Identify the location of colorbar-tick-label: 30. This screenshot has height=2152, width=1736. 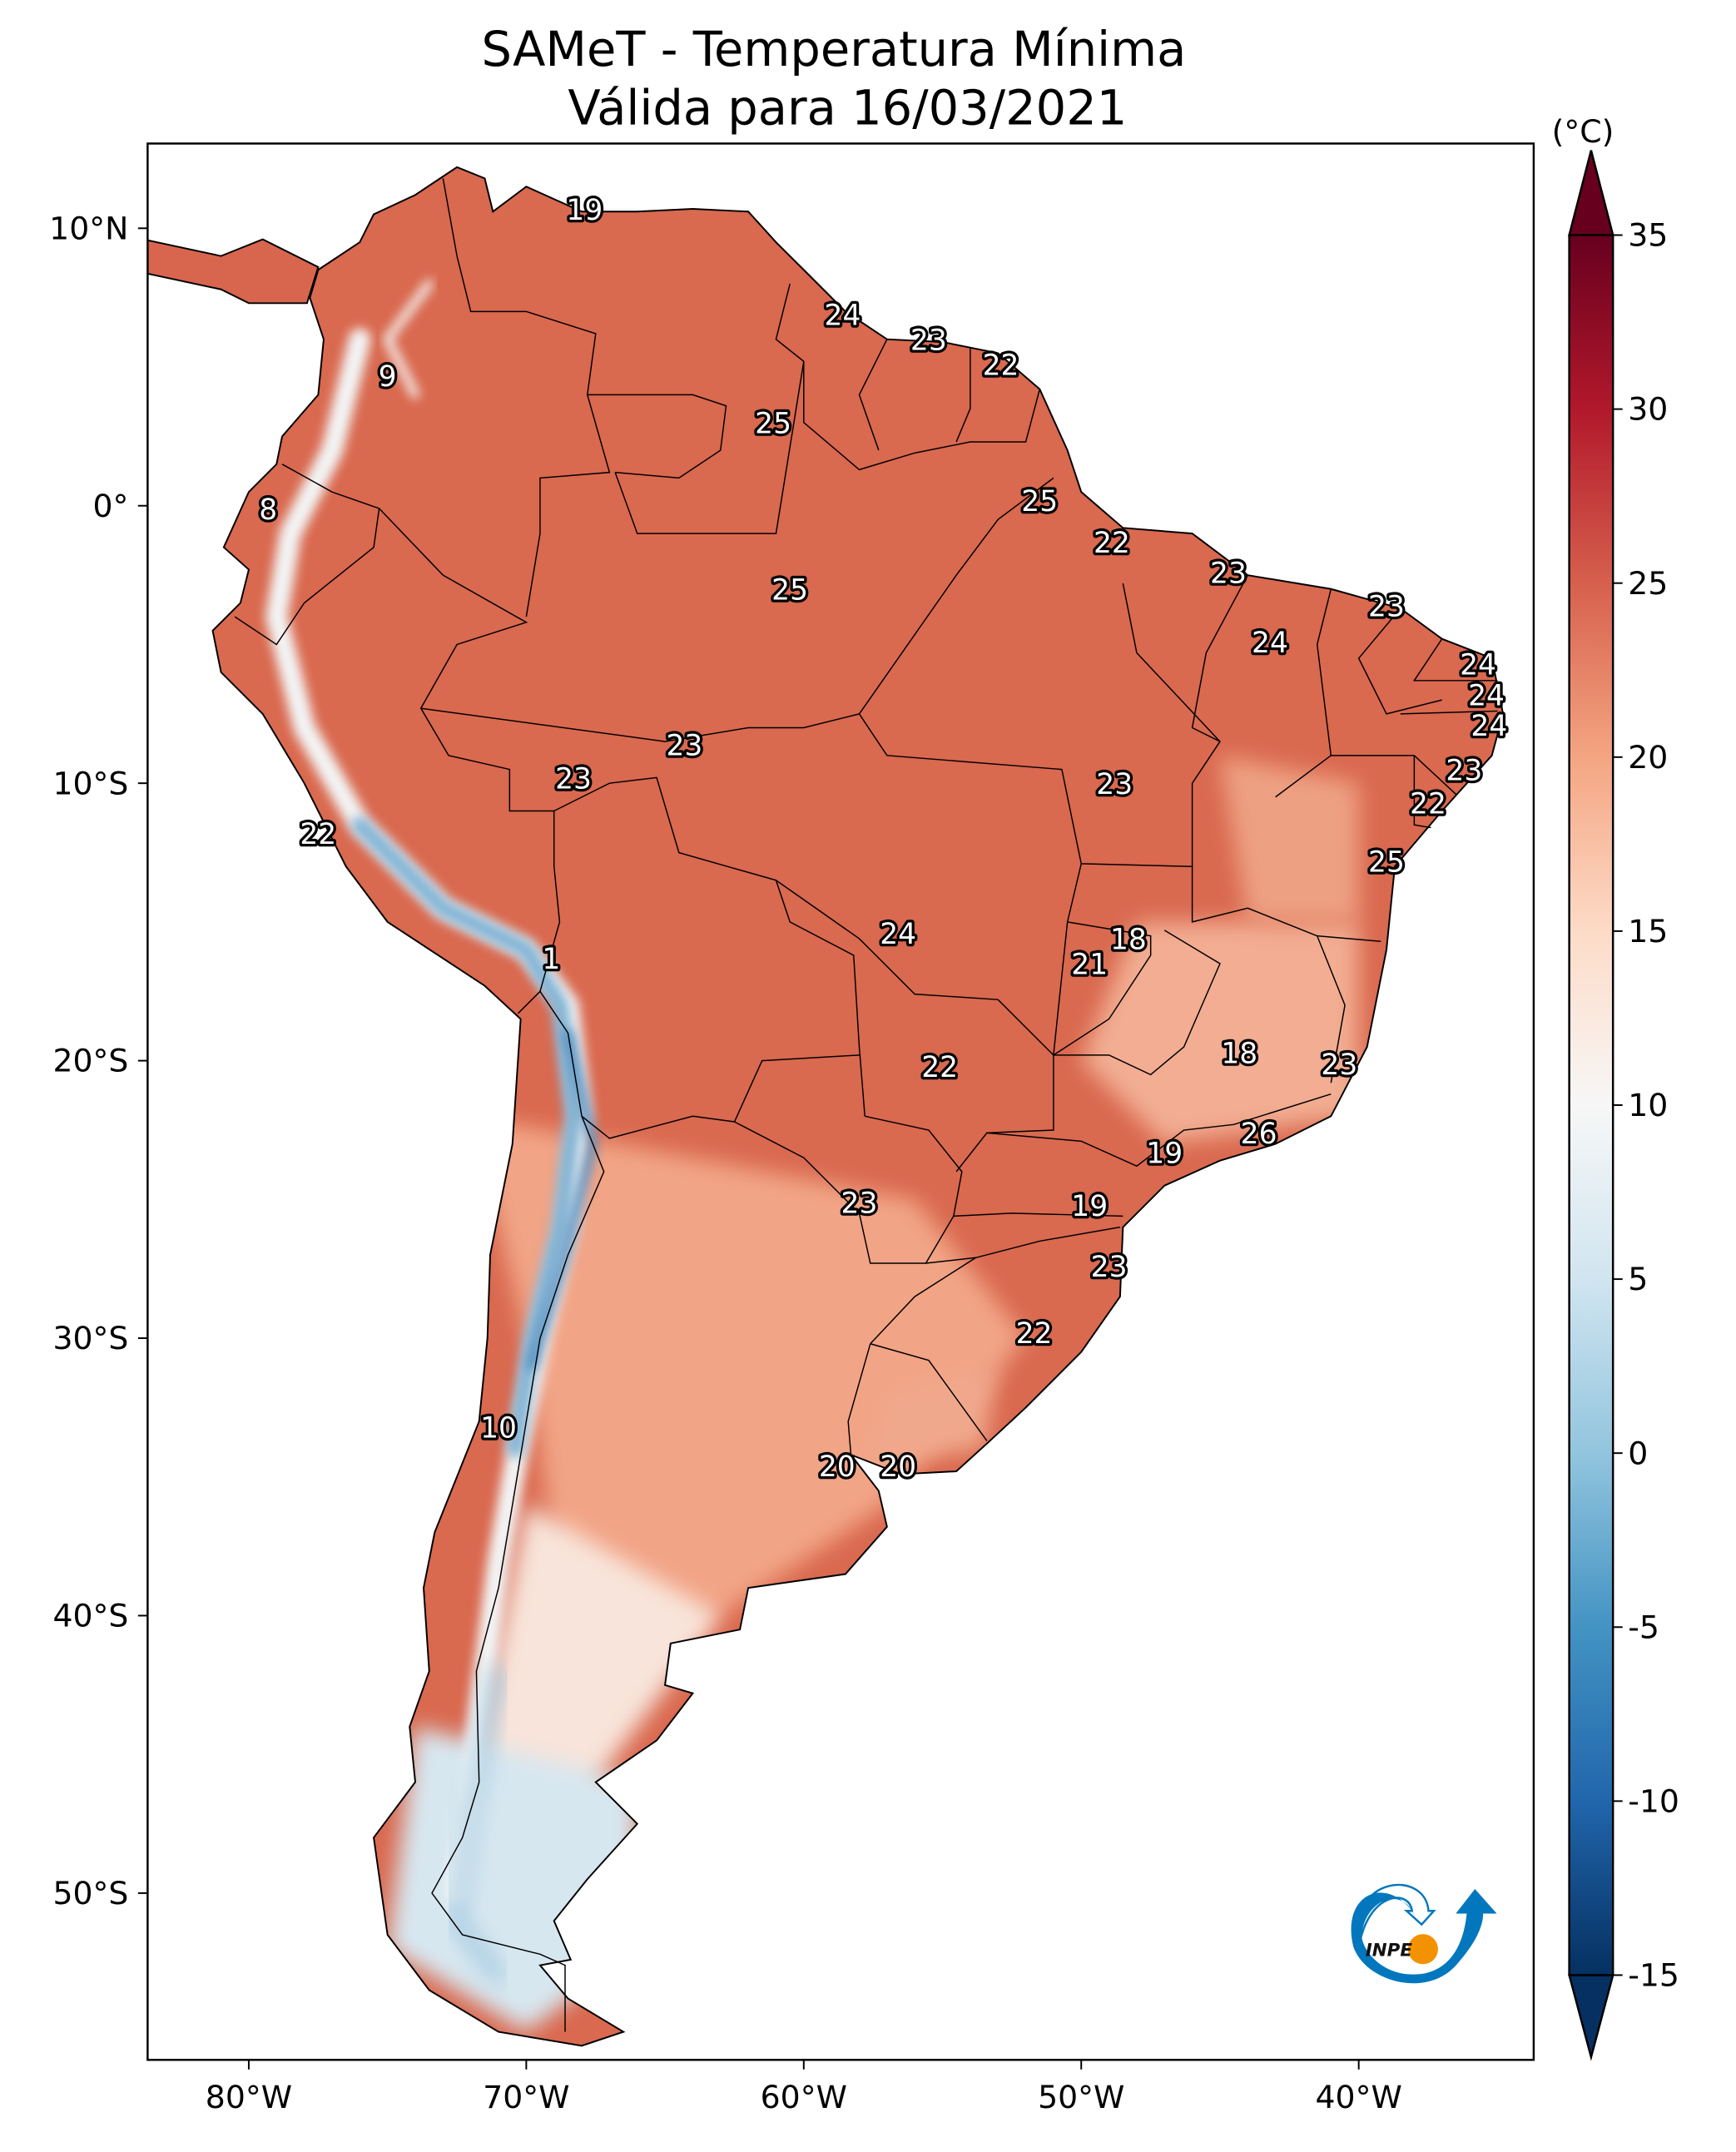
(1648, 409).